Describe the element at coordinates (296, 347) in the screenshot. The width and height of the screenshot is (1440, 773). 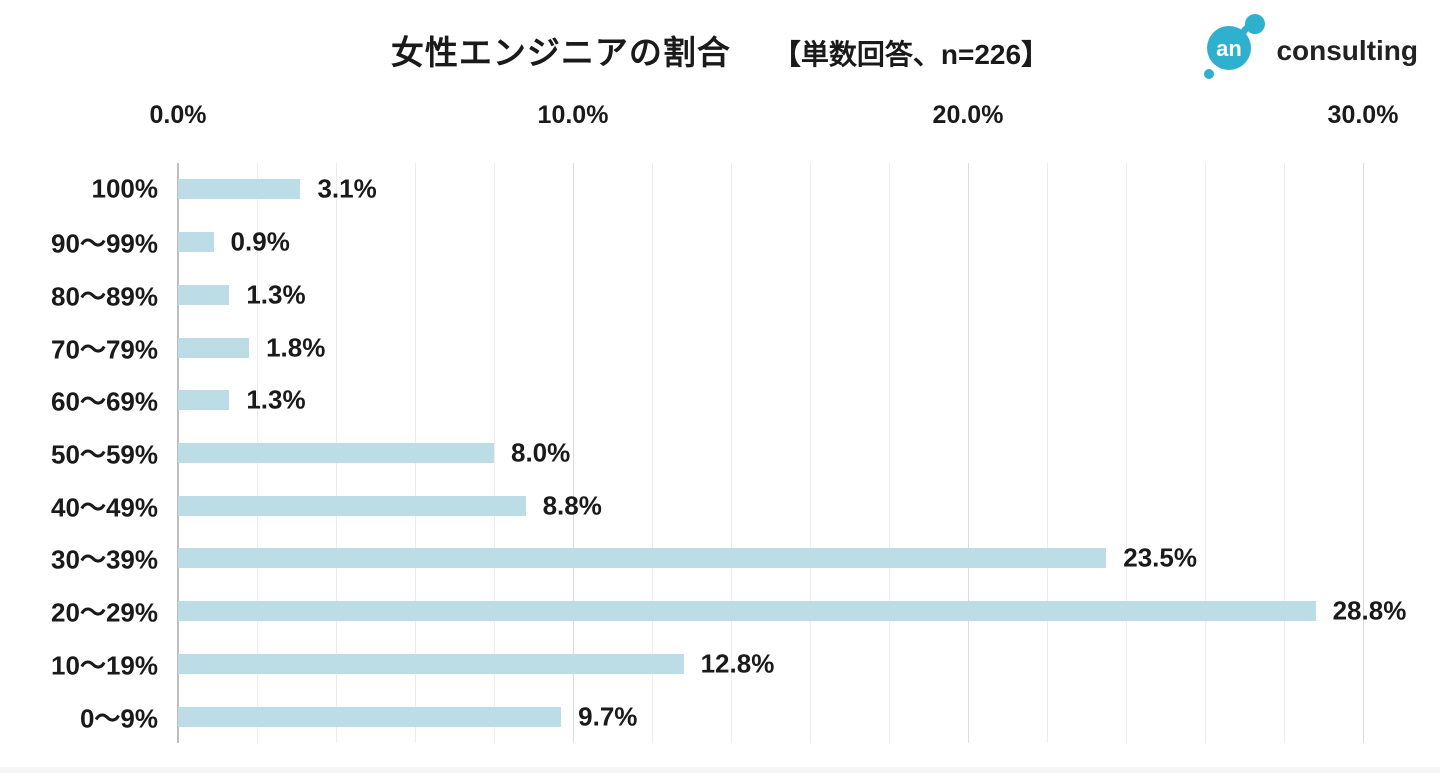
I see `bar-value-label: 1.8%` at that location.